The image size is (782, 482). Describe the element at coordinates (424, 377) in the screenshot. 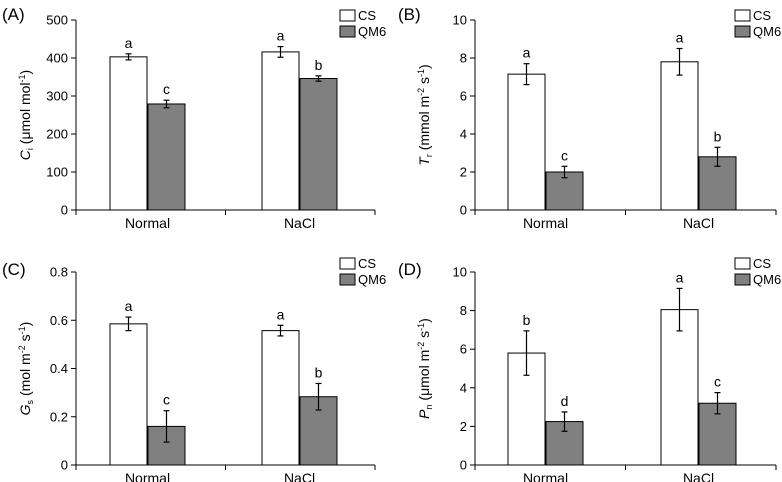

I see `ylabel-unit: (μmol m` at that location.